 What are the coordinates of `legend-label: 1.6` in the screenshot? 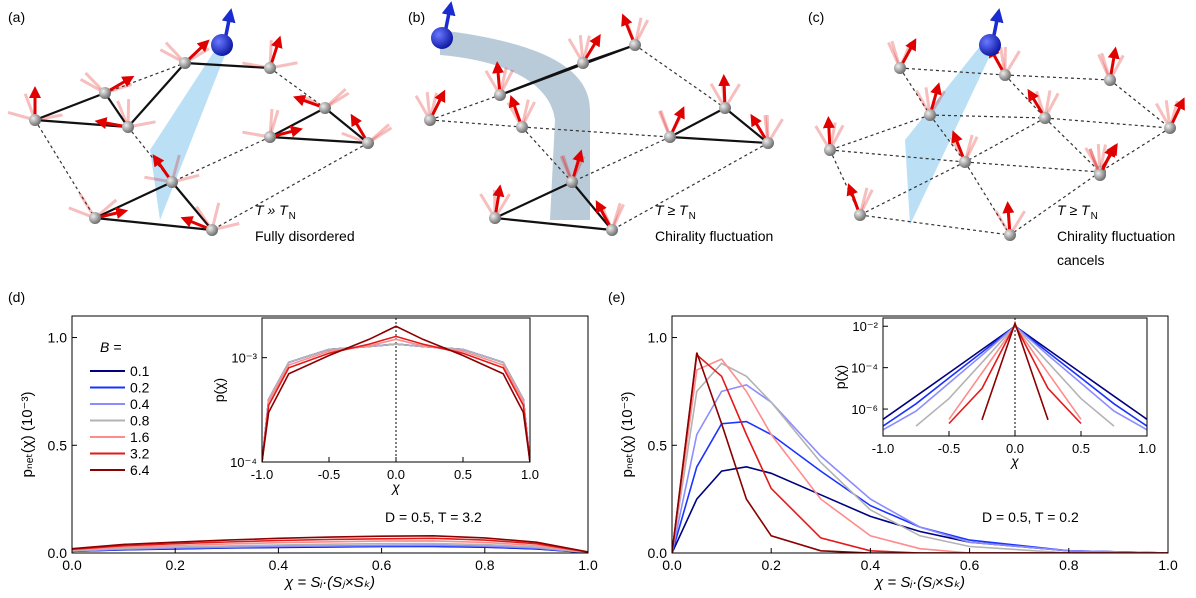 It's located at (140, 437).